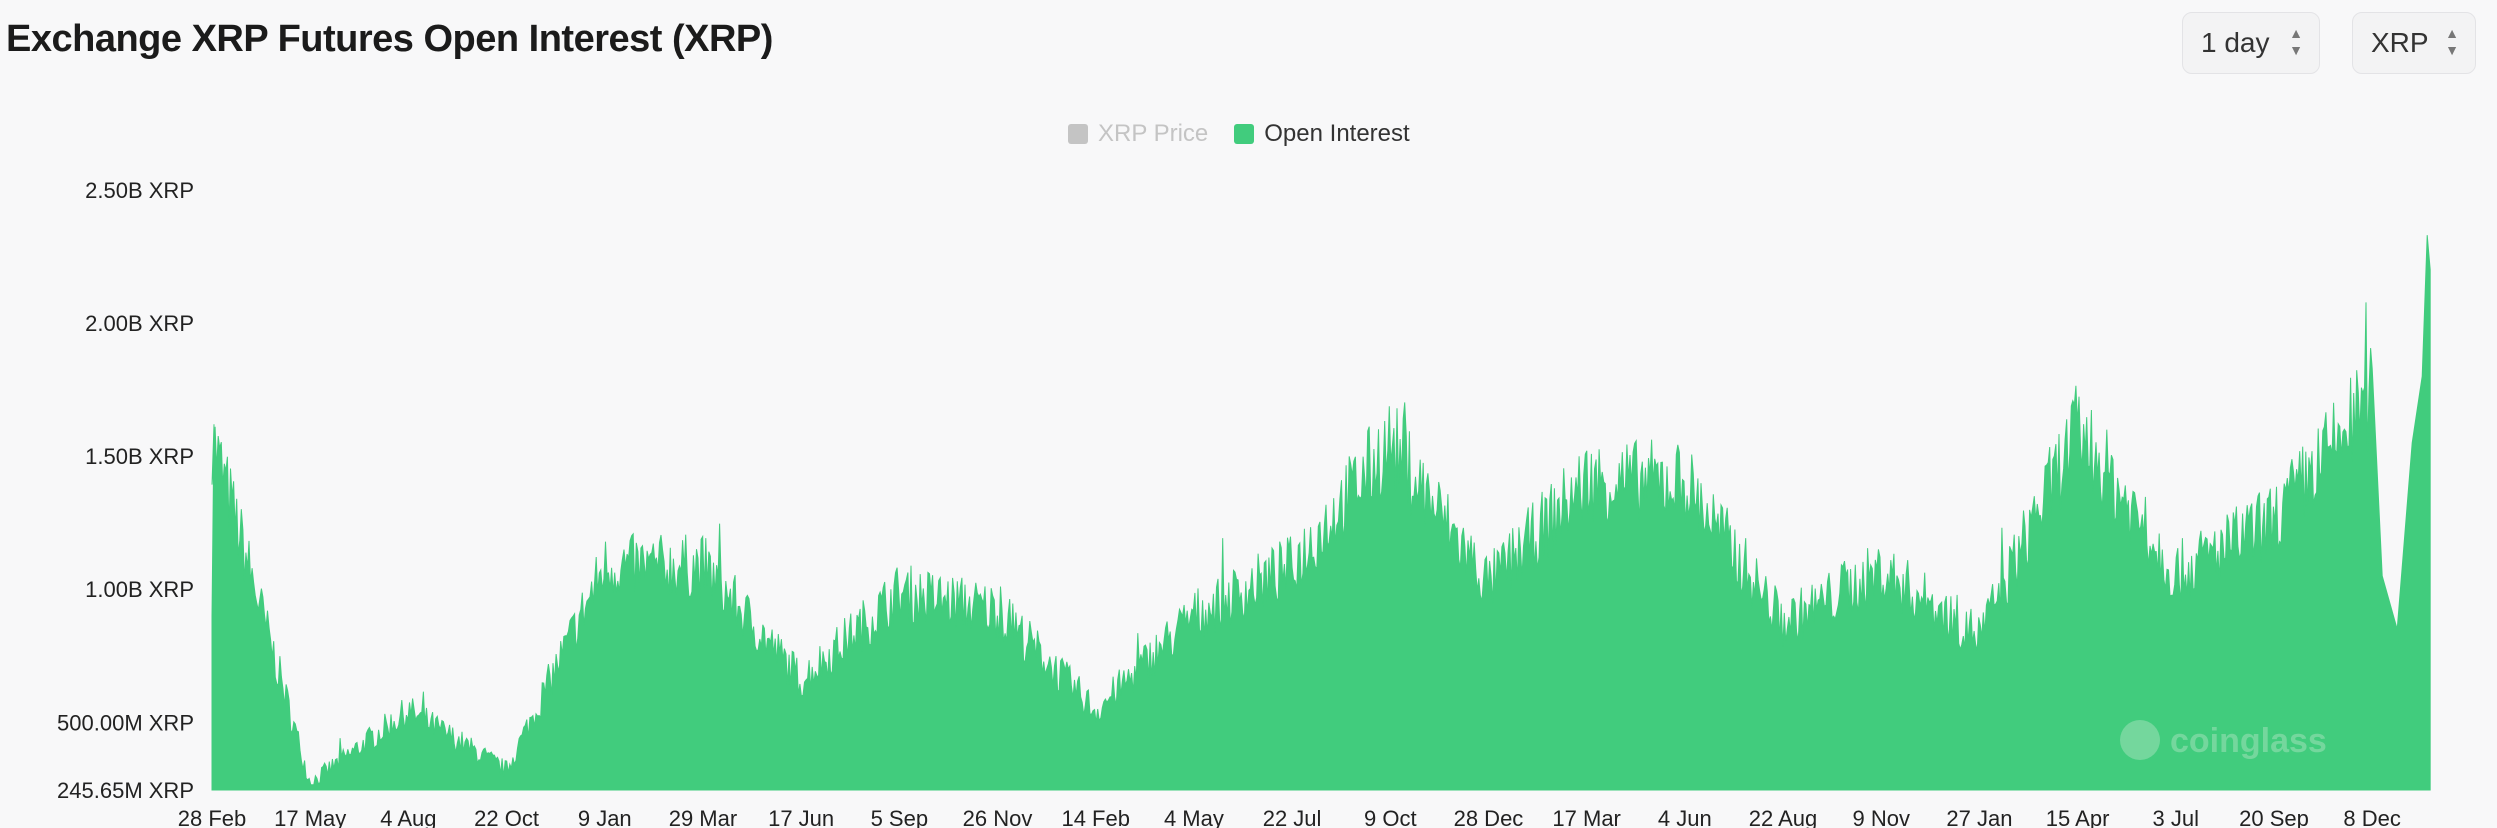 Image resolution: width=2497 pixels, height=828 pixels. What do you see at coordinates (1685, 817) in the screenshot?
I see `x-tick-label: 4 Jun` at bounding box center [1685, 817].